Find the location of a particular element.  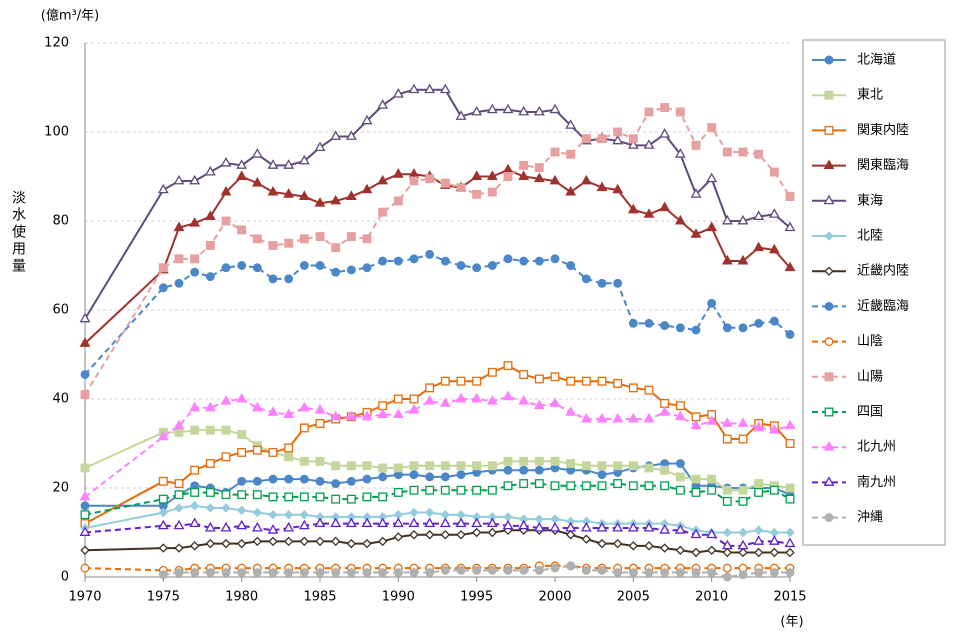

legend-label: 近畿臨海 is located at coordinates (883, 306).